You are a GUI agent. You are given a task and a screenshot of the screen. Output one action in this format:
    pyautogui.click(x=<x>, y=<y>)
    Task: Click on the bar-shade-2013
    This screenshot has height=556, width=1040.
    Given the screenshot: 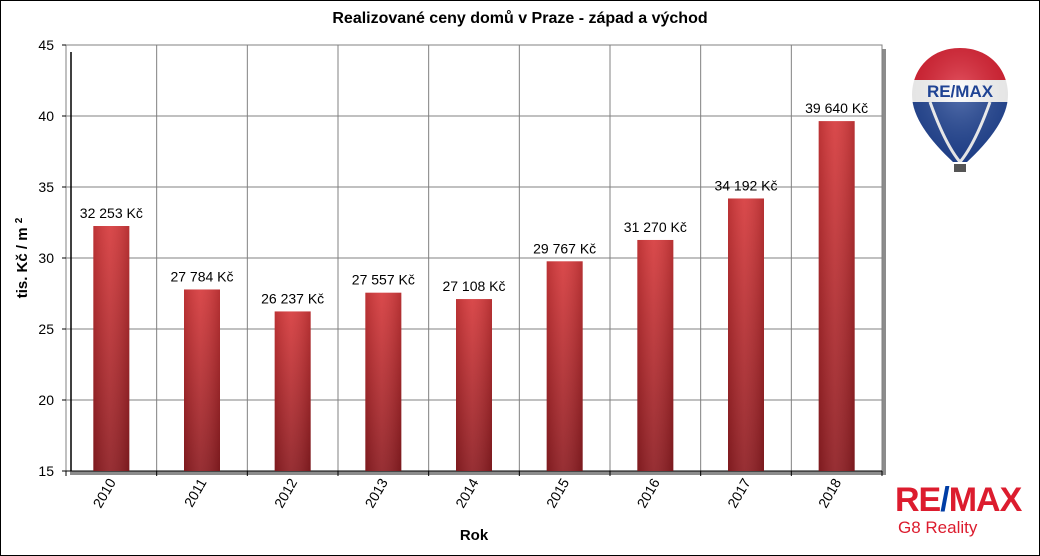 What is the action you would take?
    pyautogui.click(x=383, y=381)
    